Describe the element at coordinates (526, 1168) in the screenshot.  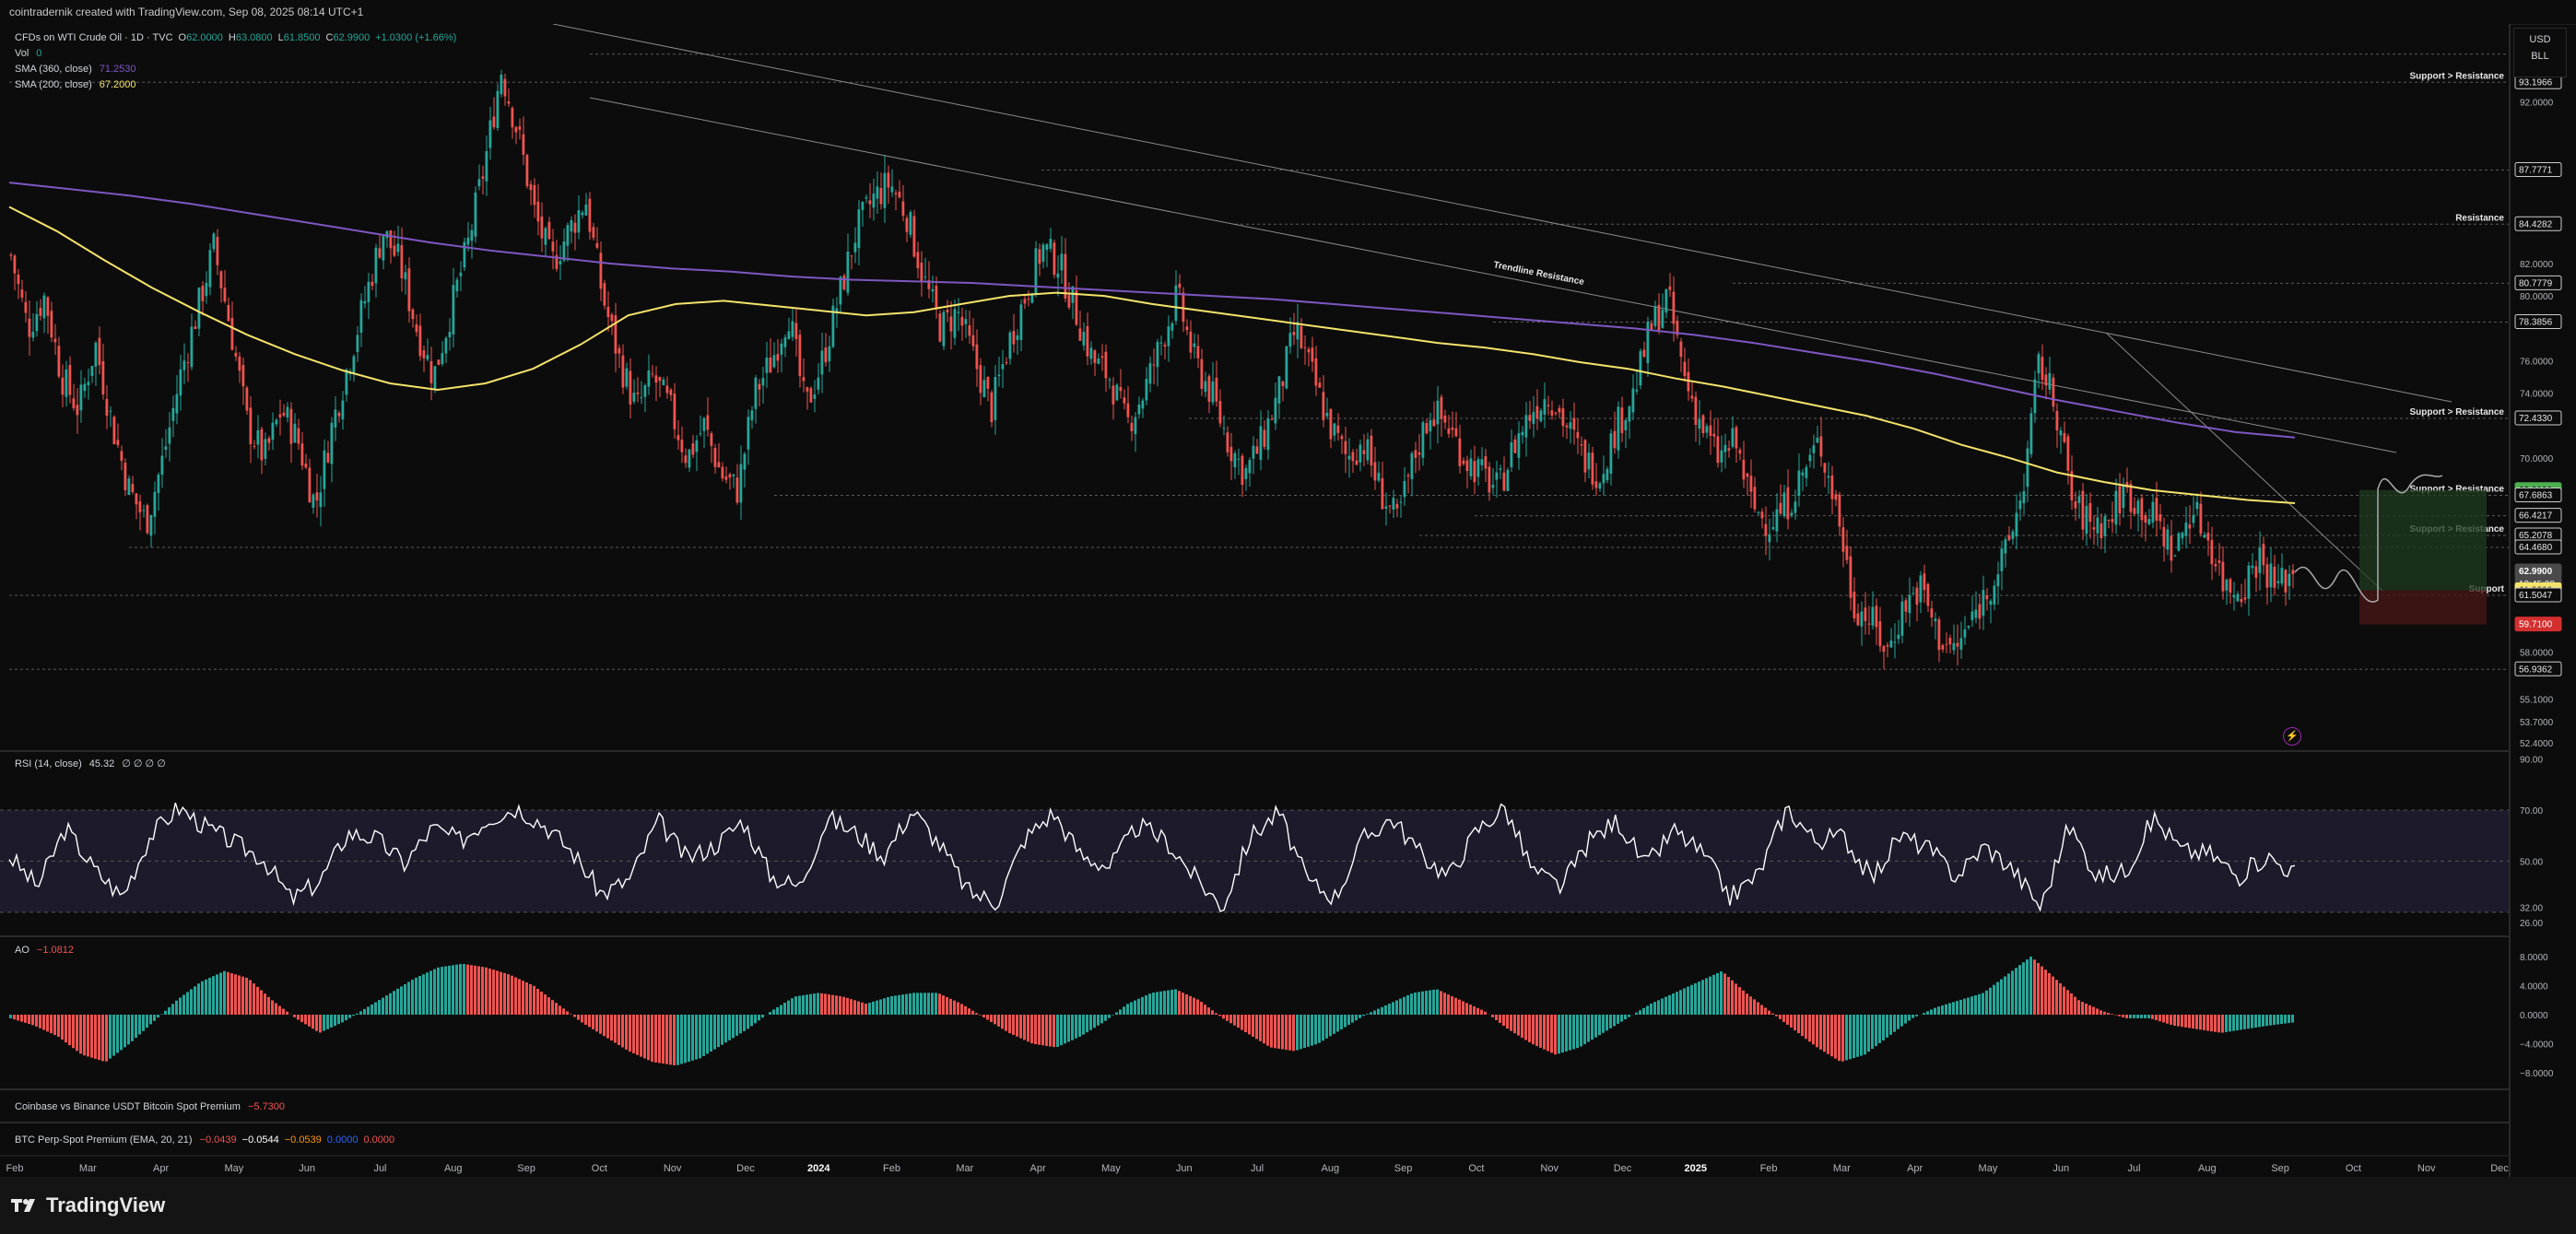
I see `time-tick-label: Sep` at that location.